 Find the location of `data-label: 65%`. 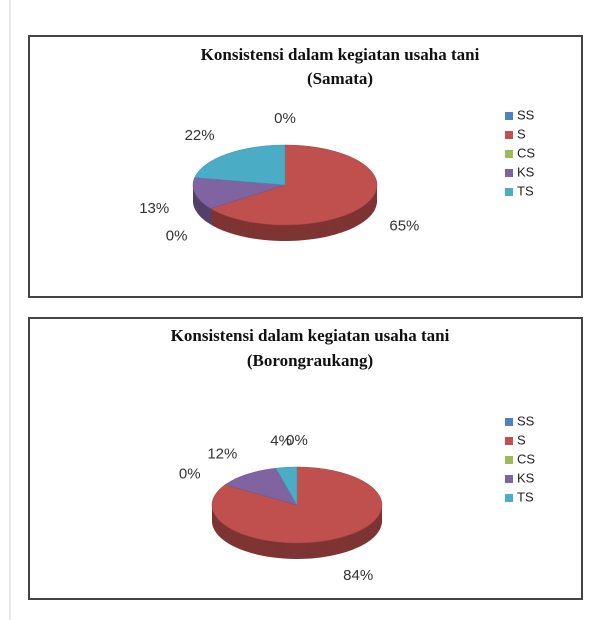

data-label: 65% is located at coordinates (404, 226).